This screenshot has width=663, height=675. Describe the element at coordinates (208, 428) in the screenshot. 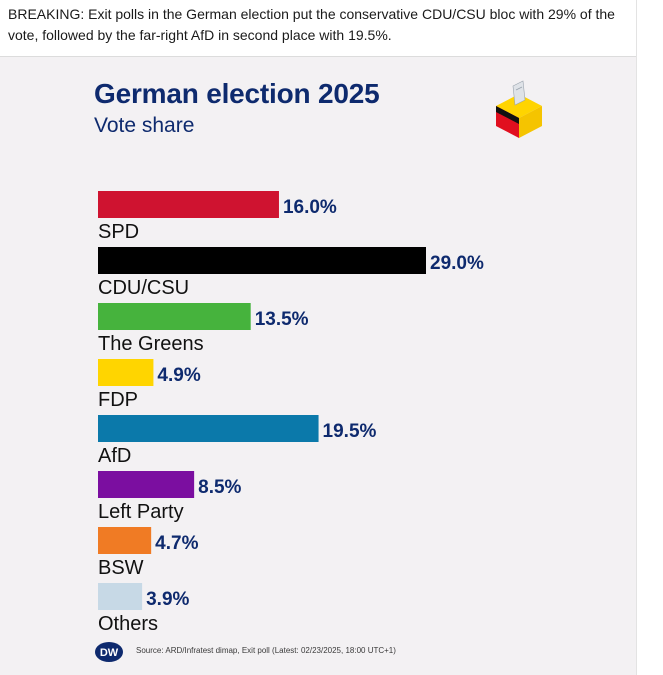

I see `bar-afd` at that location.